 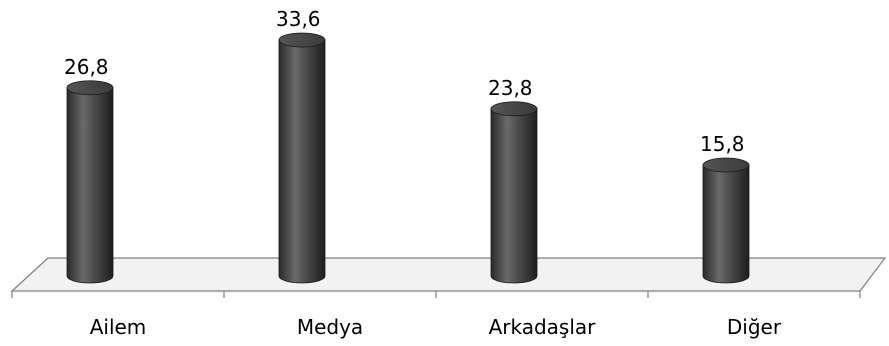 I want to click on data-label: 15,8, so click(x=722, y=144).